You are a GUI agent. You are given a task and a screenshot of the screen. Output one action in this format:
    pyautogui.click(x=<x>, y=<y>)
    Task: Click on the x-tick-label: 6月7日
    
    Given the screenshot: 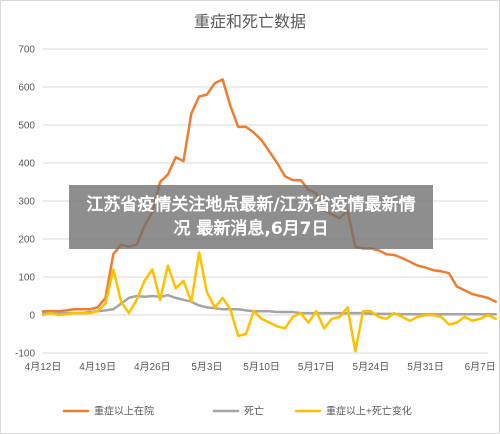 What is the action you would take?
    pyautogui.click(x=480, y=367)
    